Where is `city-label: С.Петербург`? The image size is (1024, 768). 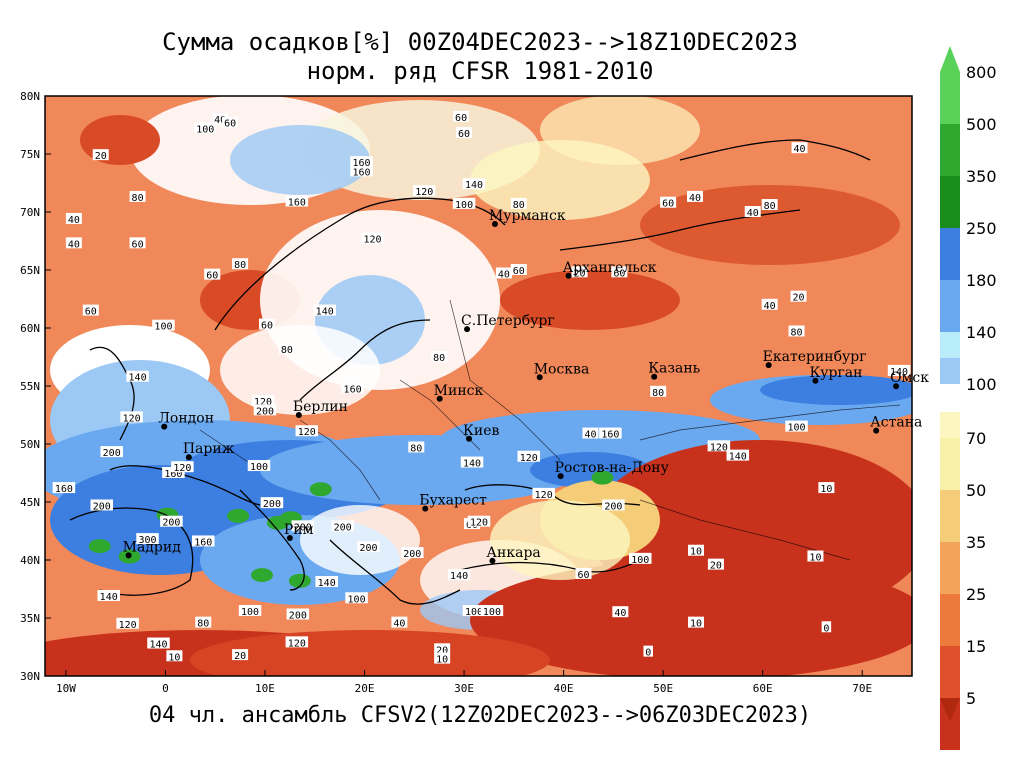
city-label: С.Петербург is located at coordinates (508, 321).